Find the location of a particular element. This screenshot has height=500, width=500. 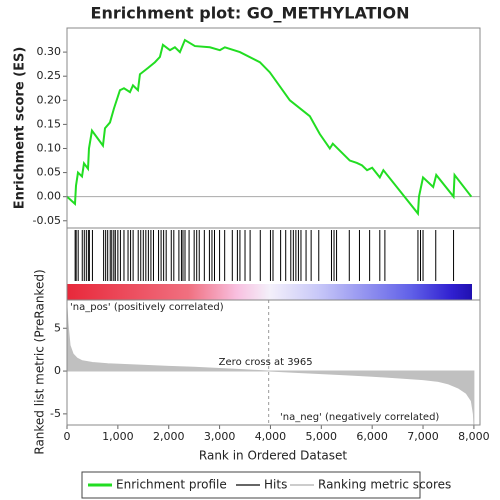

x-tick-label: 8,000 is located at coordinates (474, 436).